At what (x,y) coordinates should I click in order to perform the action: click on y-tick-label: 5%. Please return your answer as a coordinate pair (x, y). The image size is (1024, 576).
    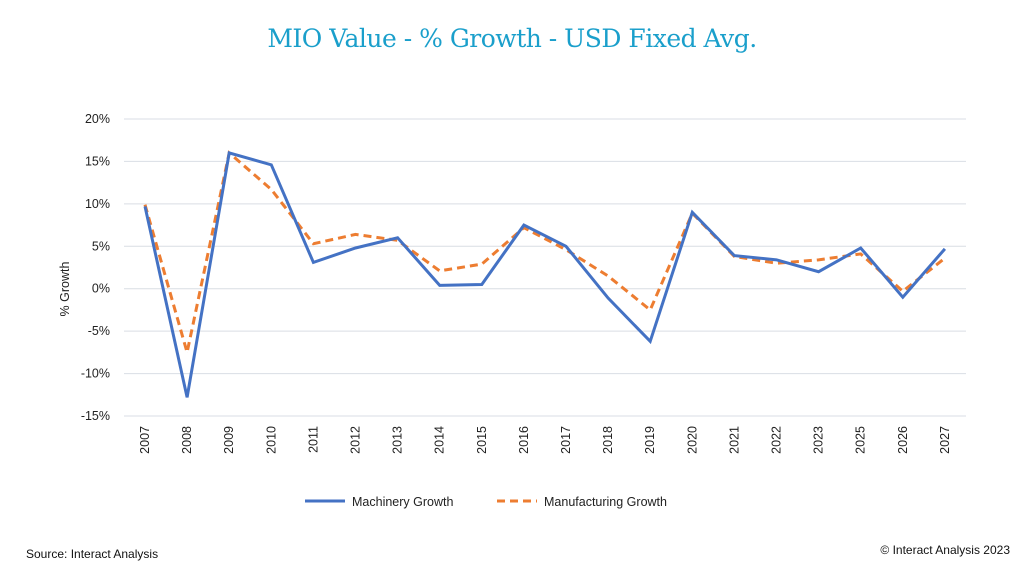
    Looking at the image, I should click on (101, 246).